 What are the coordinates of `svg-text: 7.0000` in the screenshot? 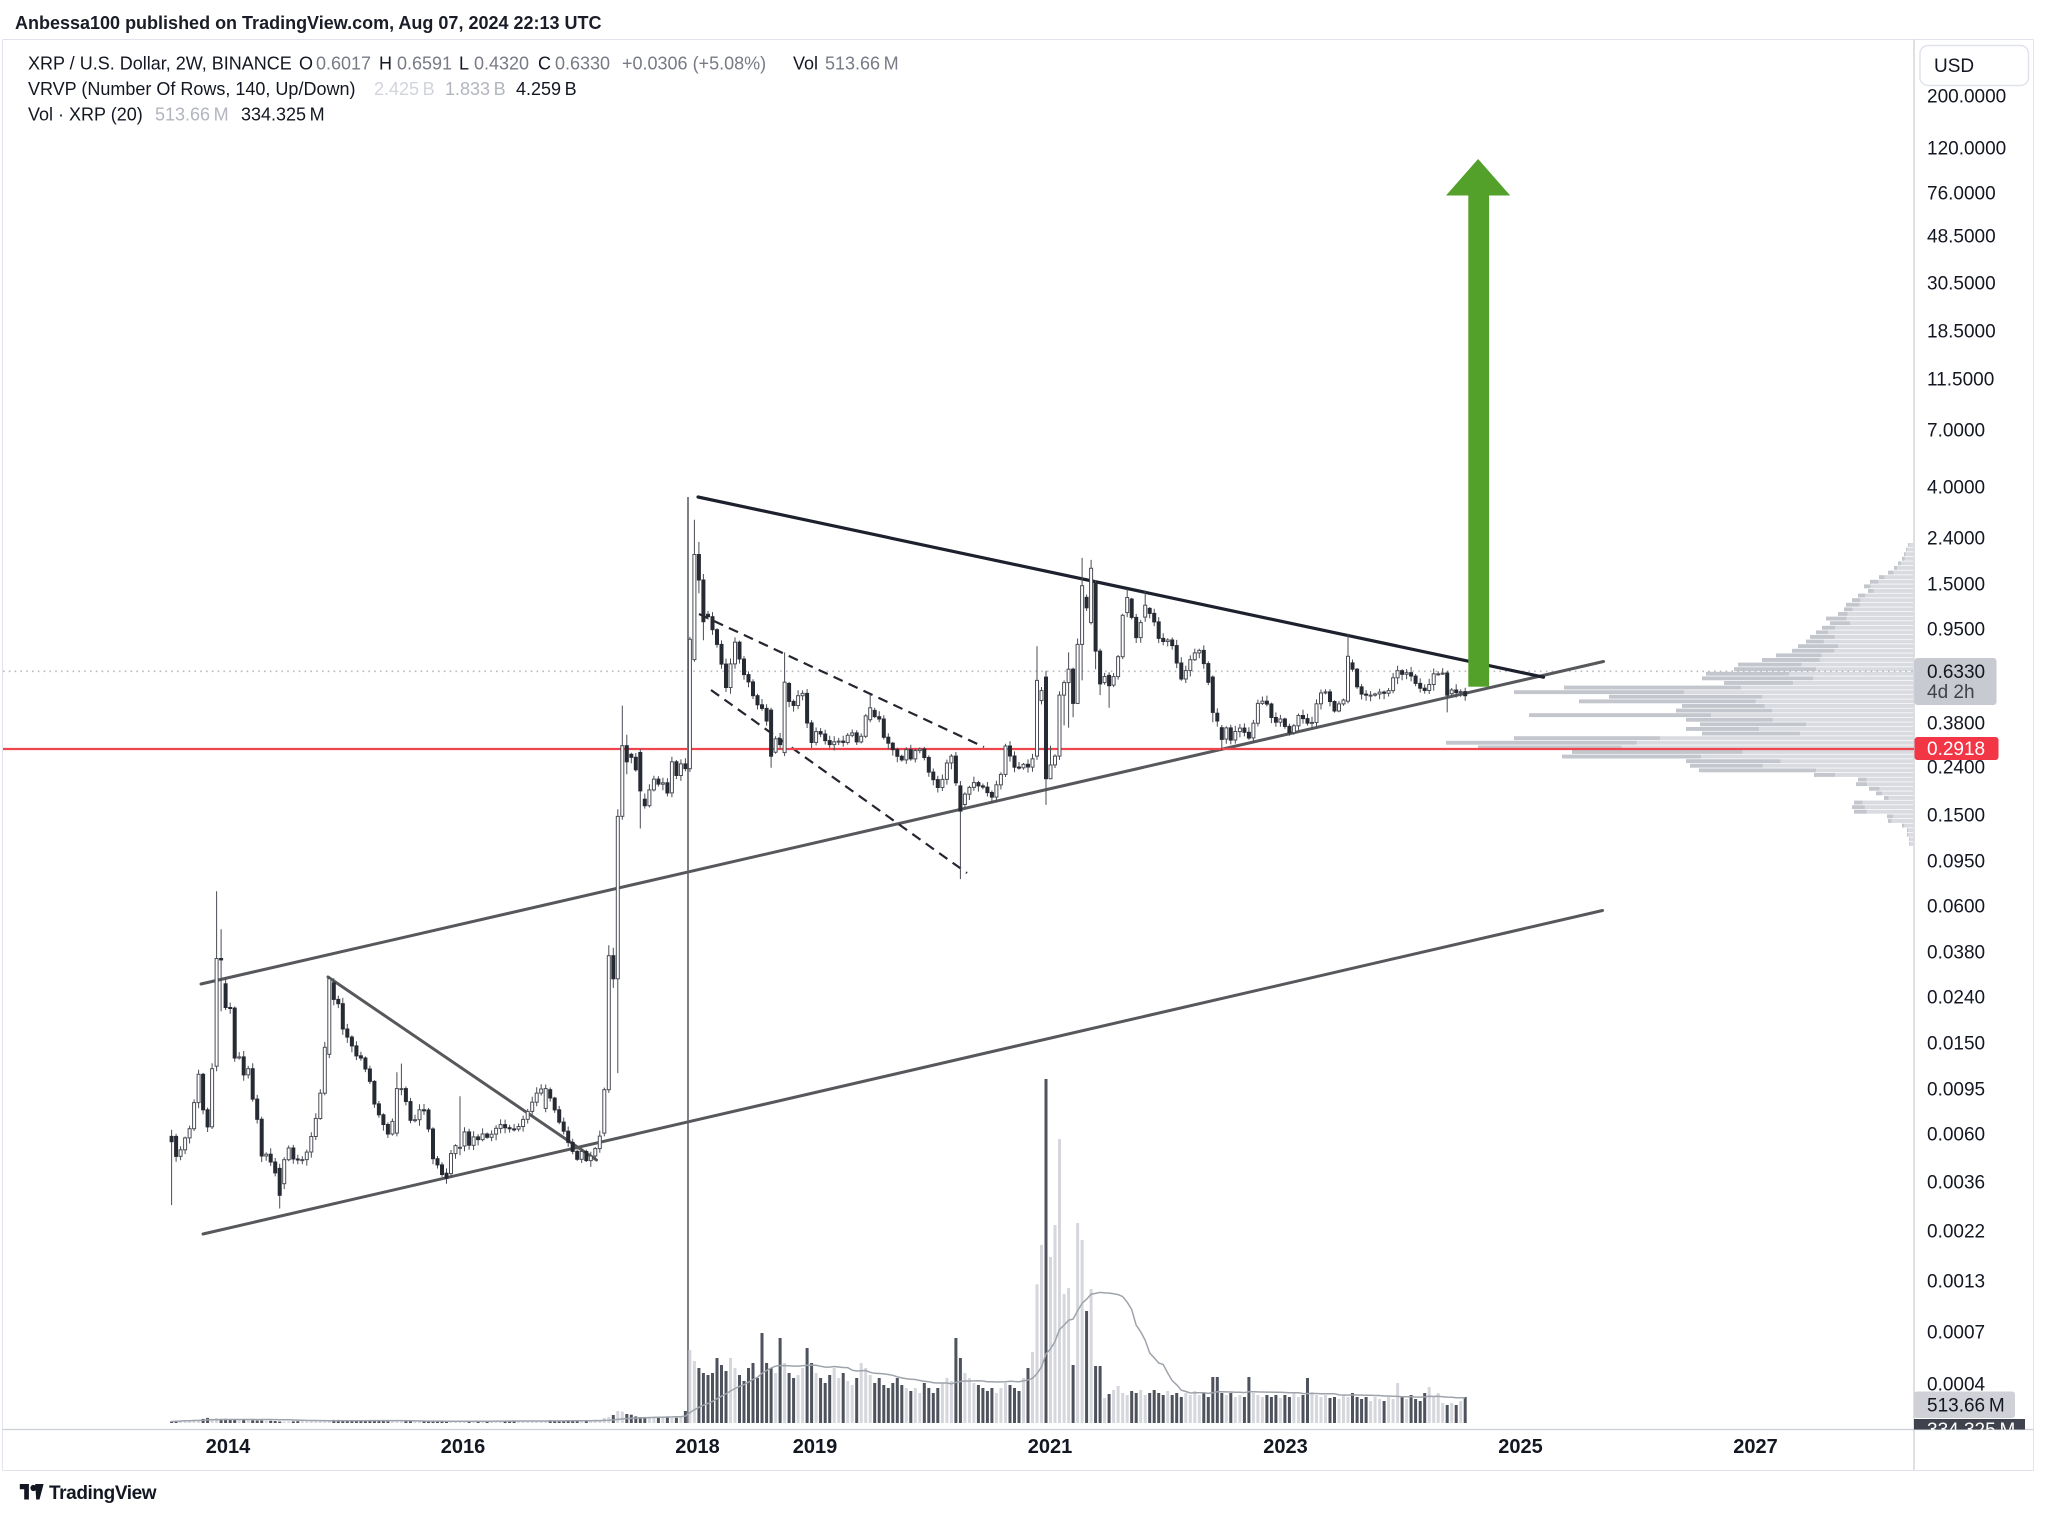 It's located at (1956, 431).